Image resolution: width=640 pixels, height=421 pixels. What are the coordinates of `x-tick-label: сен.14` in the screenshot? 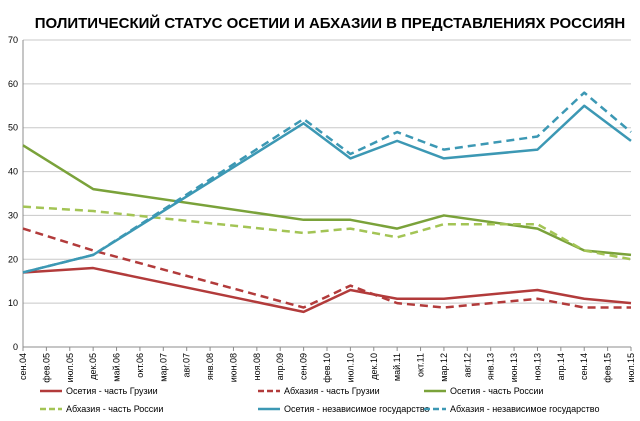 It's located at (584, 366).